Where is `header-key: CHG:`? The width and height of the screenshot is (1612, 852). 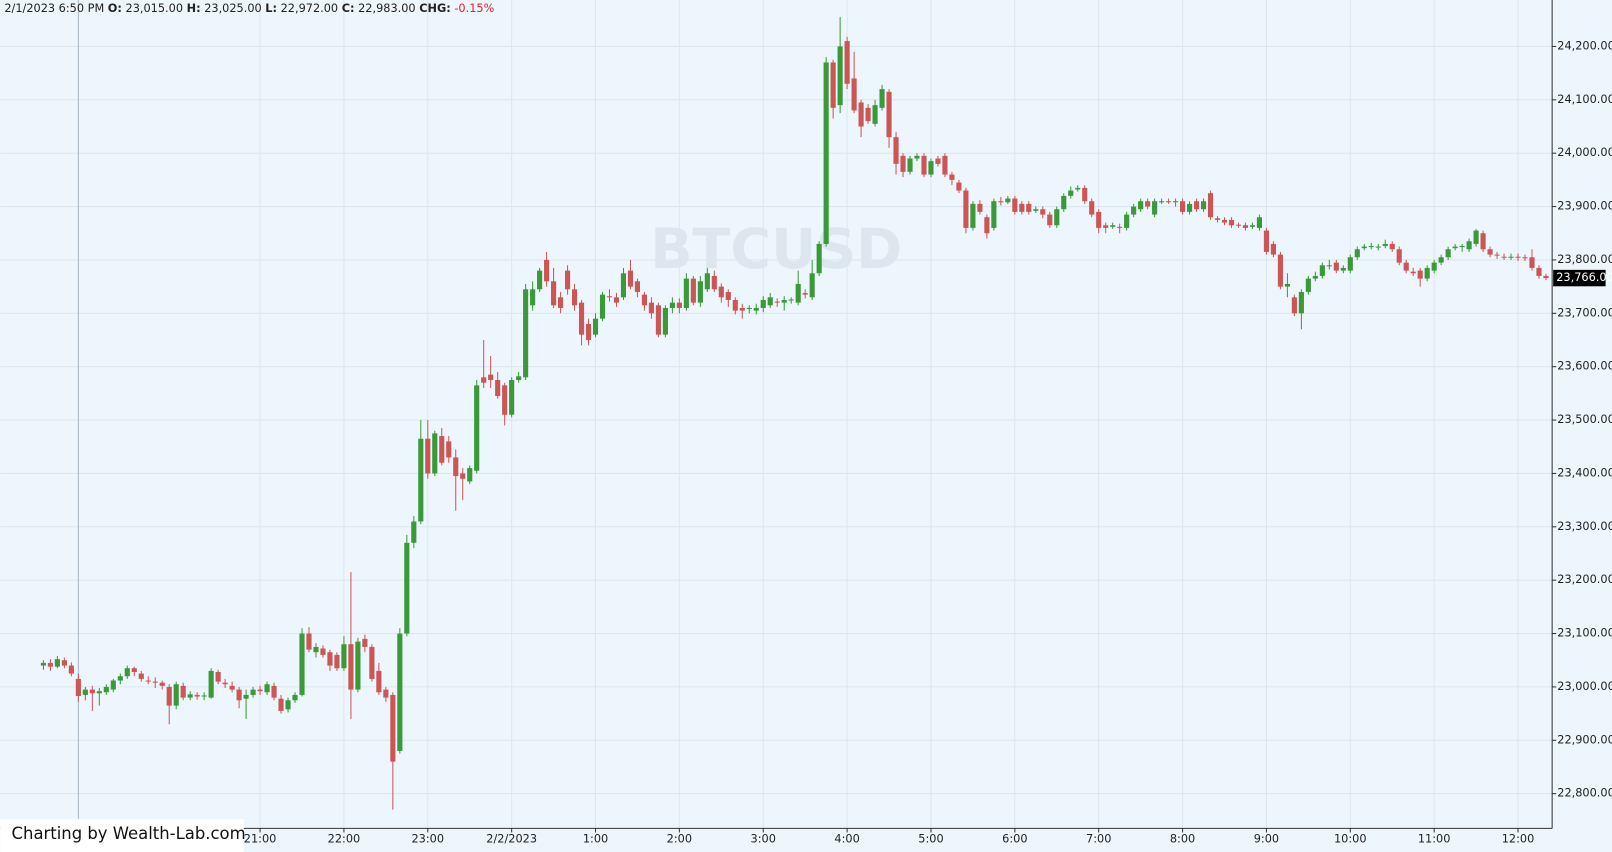
header-key: CHG: is located at coordinates (435, 8).